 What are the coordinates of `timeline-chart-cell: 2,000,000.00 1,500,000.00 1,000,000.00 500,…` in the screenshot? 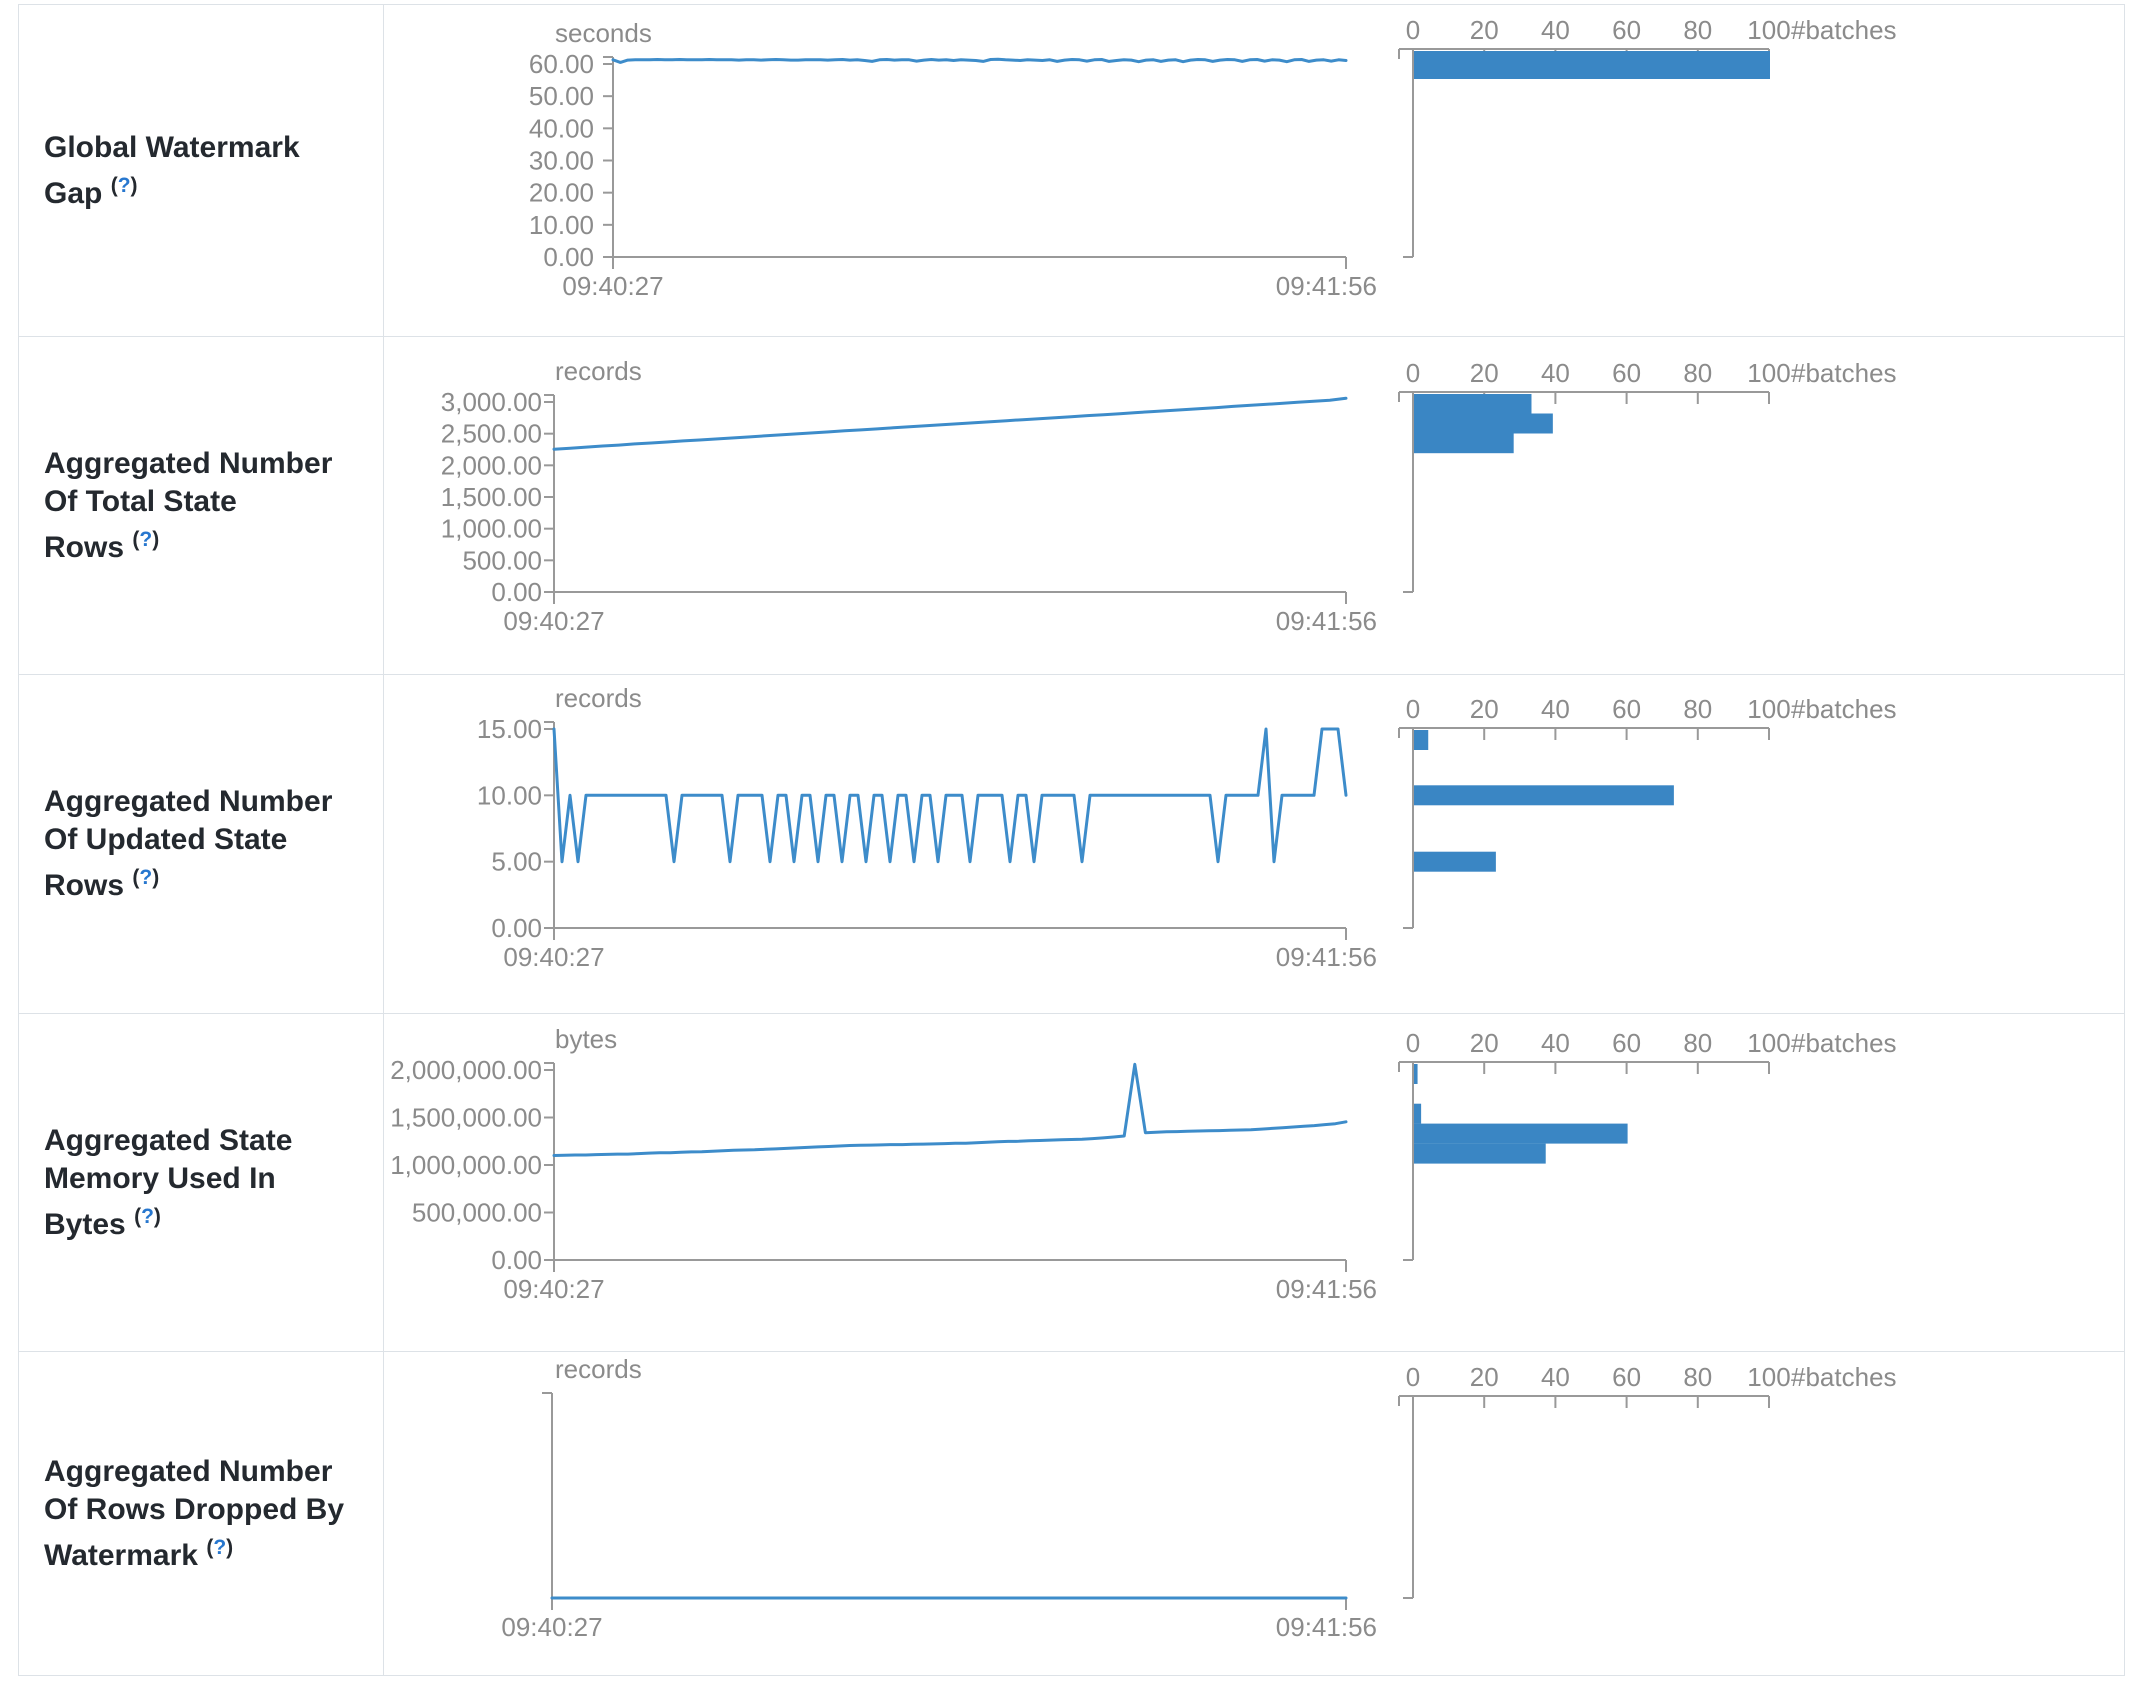 It's located at (883, 1182).